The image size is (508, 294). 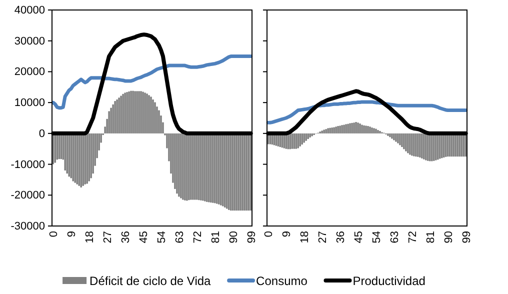 What do you see at coordinates (27, 226) in the screenshot?
I see `y-tick-label: -30000` at bounding box center [27, 226].